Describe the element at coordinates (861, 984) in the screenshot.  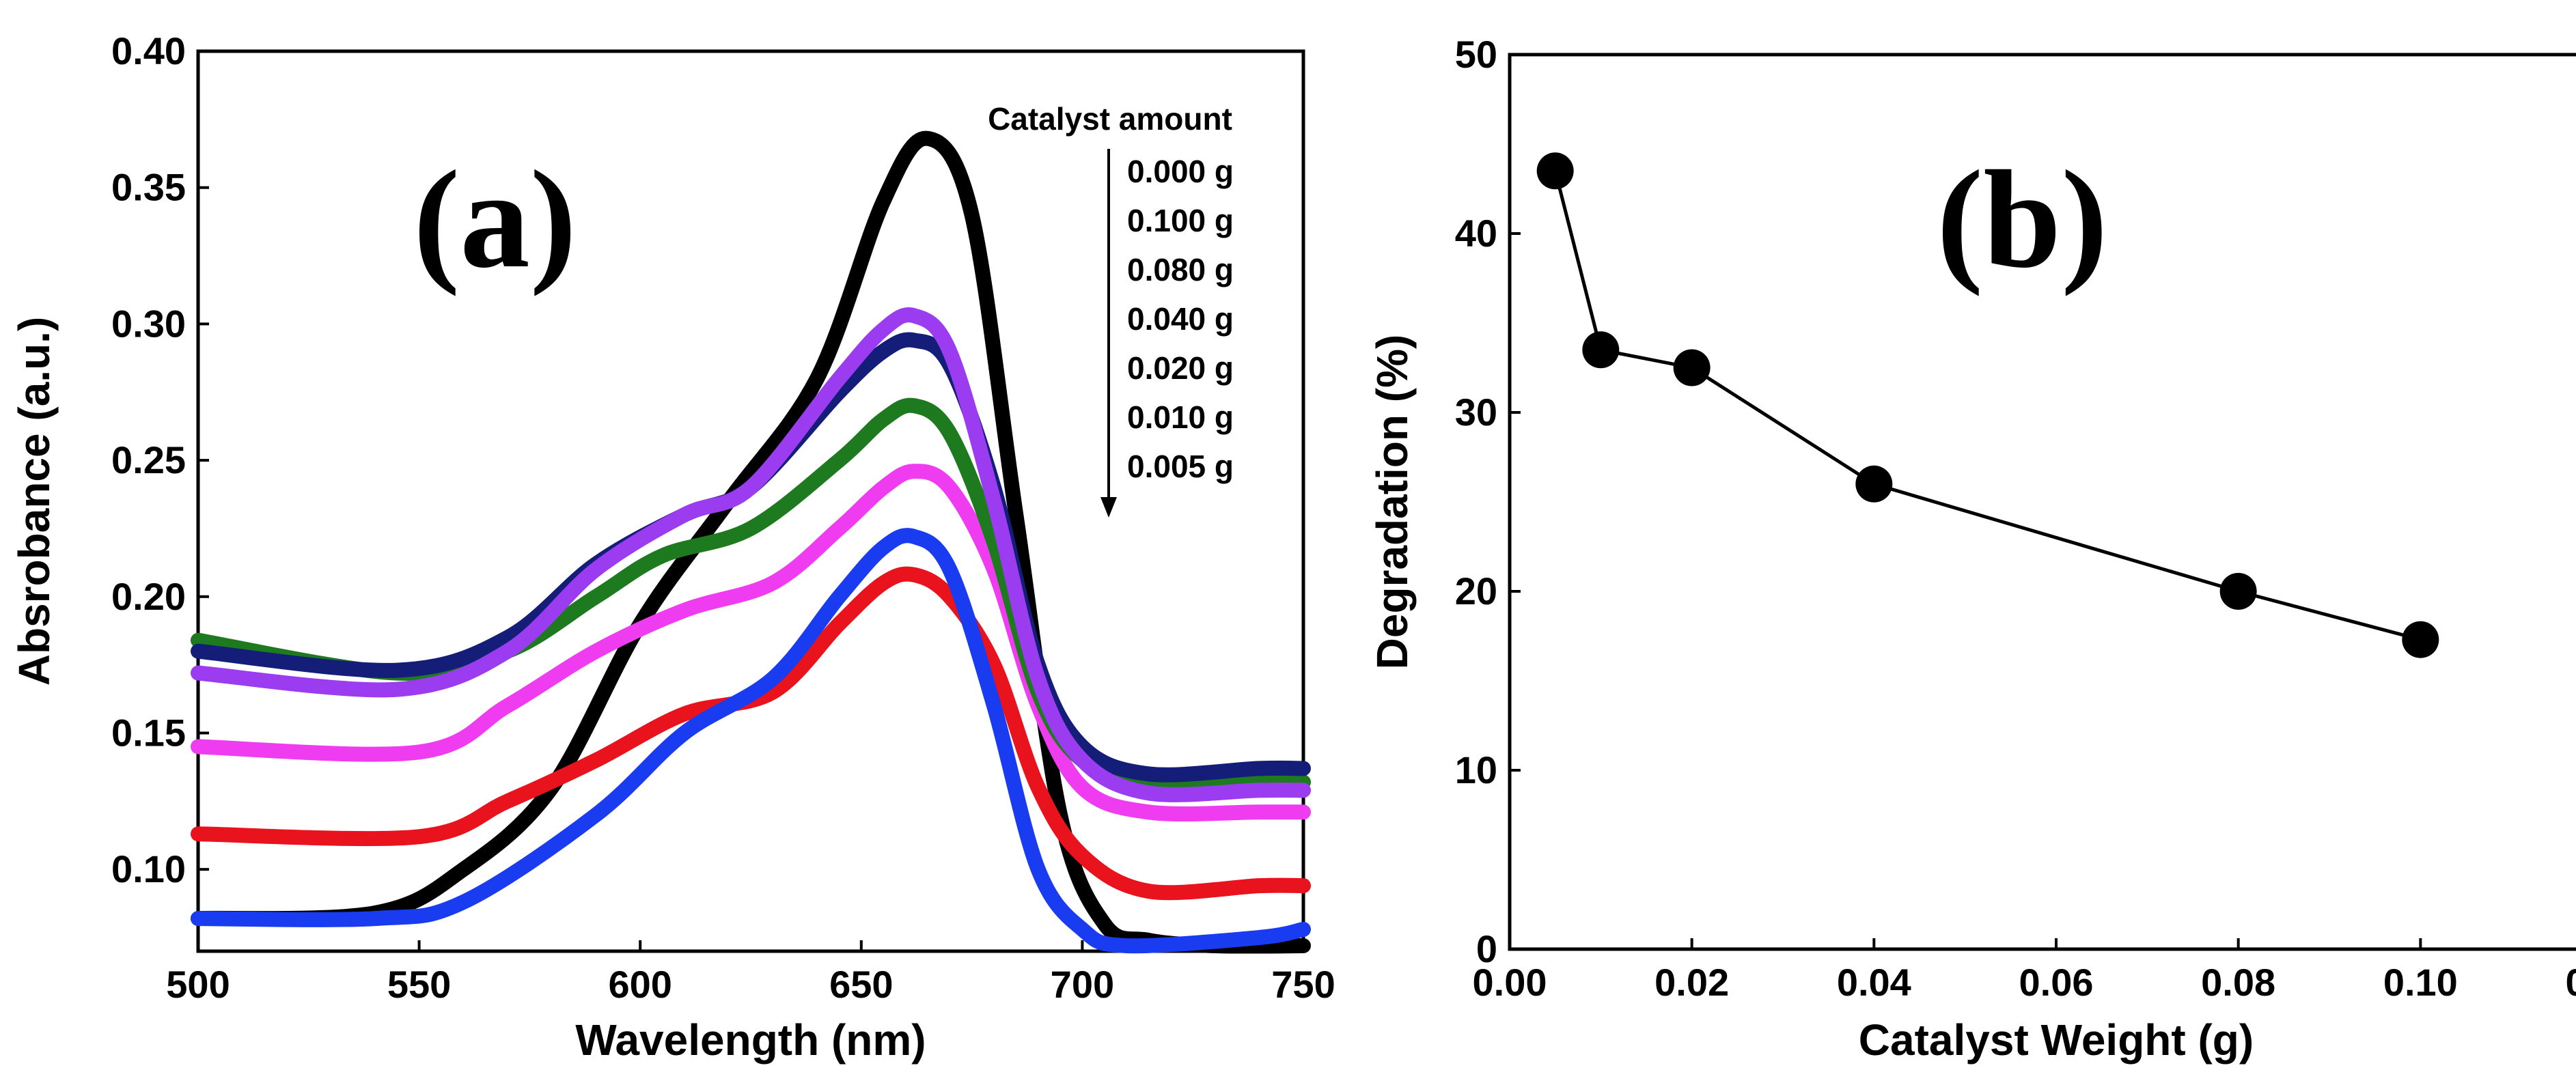
I see `x-tick-label: 650` at that location.